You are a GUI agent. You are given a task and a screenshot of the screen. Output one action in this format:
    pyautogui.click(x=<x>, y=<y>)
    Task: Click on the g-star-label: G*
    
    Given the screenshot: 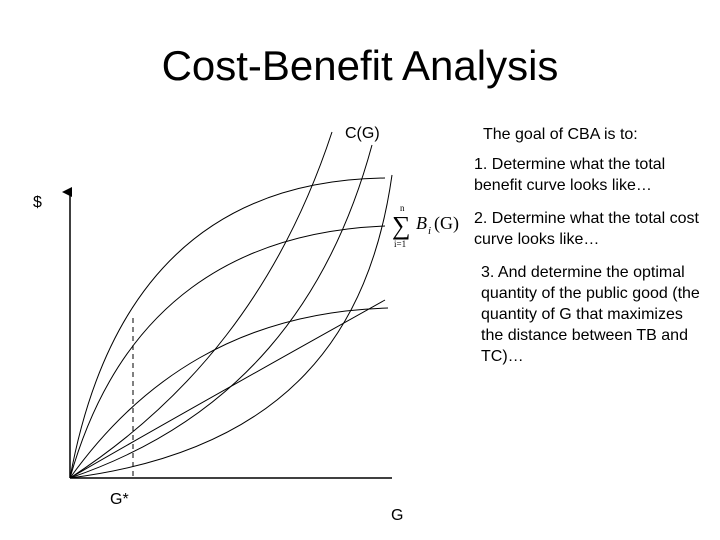 What is the action you would take?
    pyautogui.click(x=119, y=499)
    